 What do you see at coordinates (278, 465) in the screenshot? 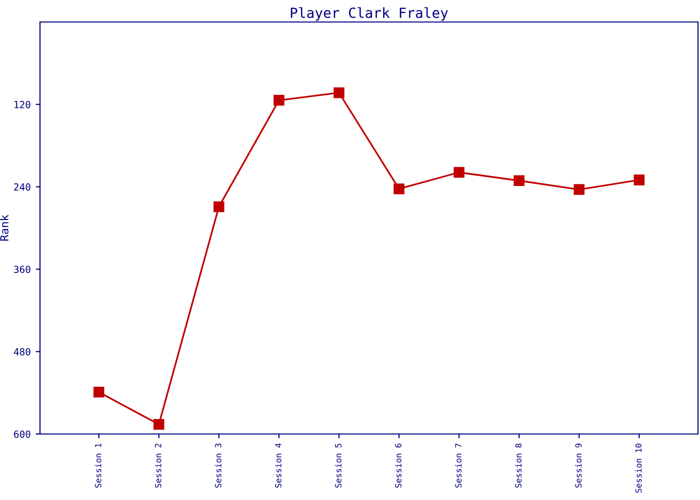
I see `x-tick-label: Session 4` at bounding box center [278, 465].